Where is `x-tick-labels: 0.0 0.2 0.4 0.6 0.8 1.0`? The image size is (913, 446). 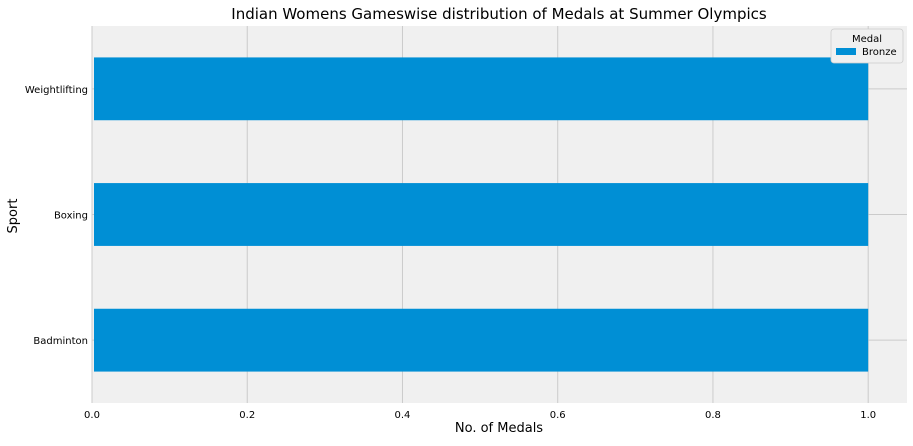 x-tick-labels: 0.0 0.2 0.4 0.6 0.8 1.0 is located at coordinates (480, 415).